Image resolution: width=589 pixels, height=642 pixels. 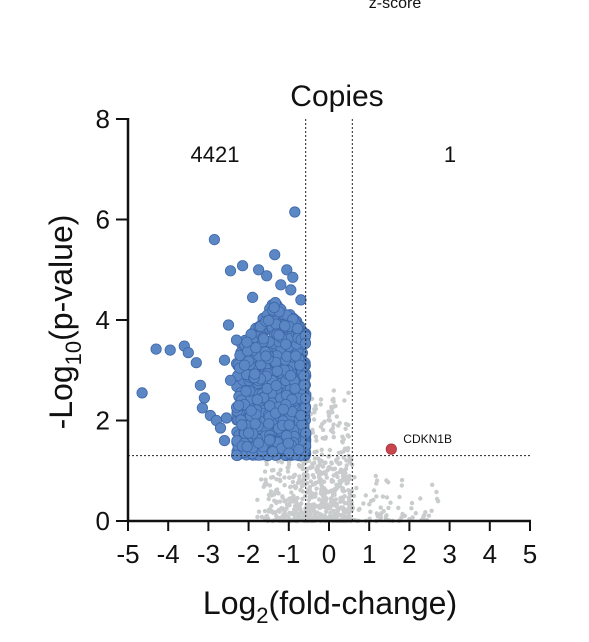 I want to click on non-significant-points, so click(x=348, y=456).